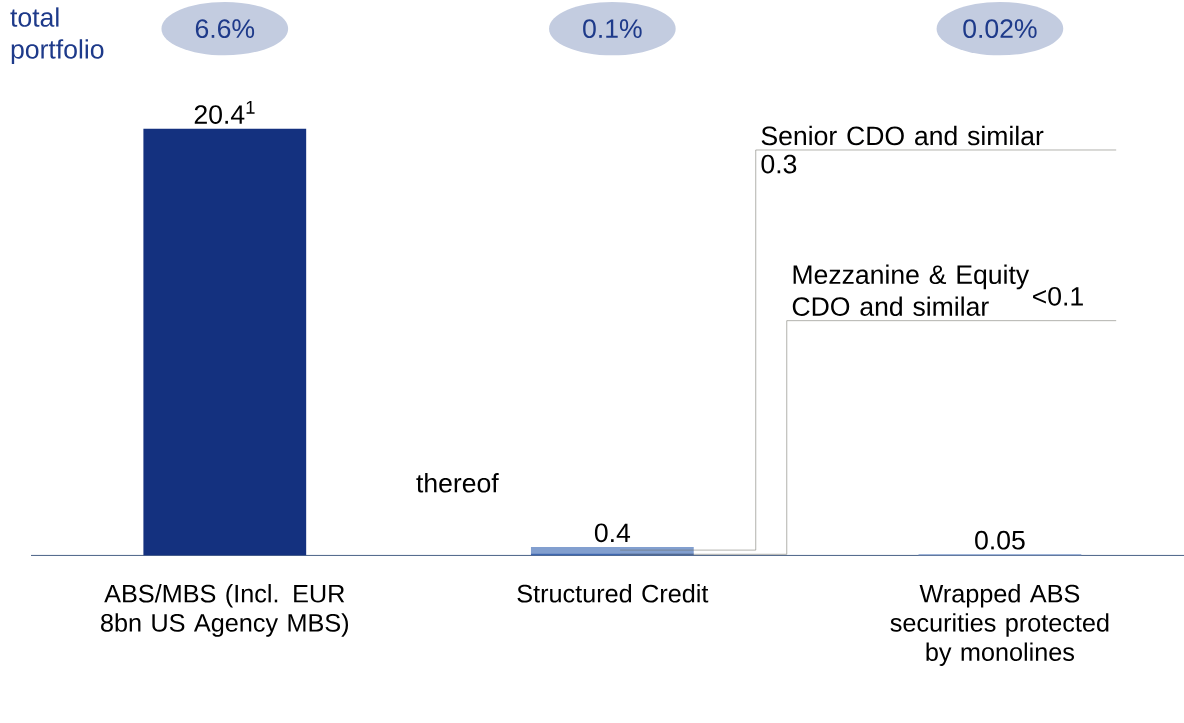 The height and width of the screenshot is (723, 1184). I want to click on x-tick-label: Structured Credit, so click(613, 593).